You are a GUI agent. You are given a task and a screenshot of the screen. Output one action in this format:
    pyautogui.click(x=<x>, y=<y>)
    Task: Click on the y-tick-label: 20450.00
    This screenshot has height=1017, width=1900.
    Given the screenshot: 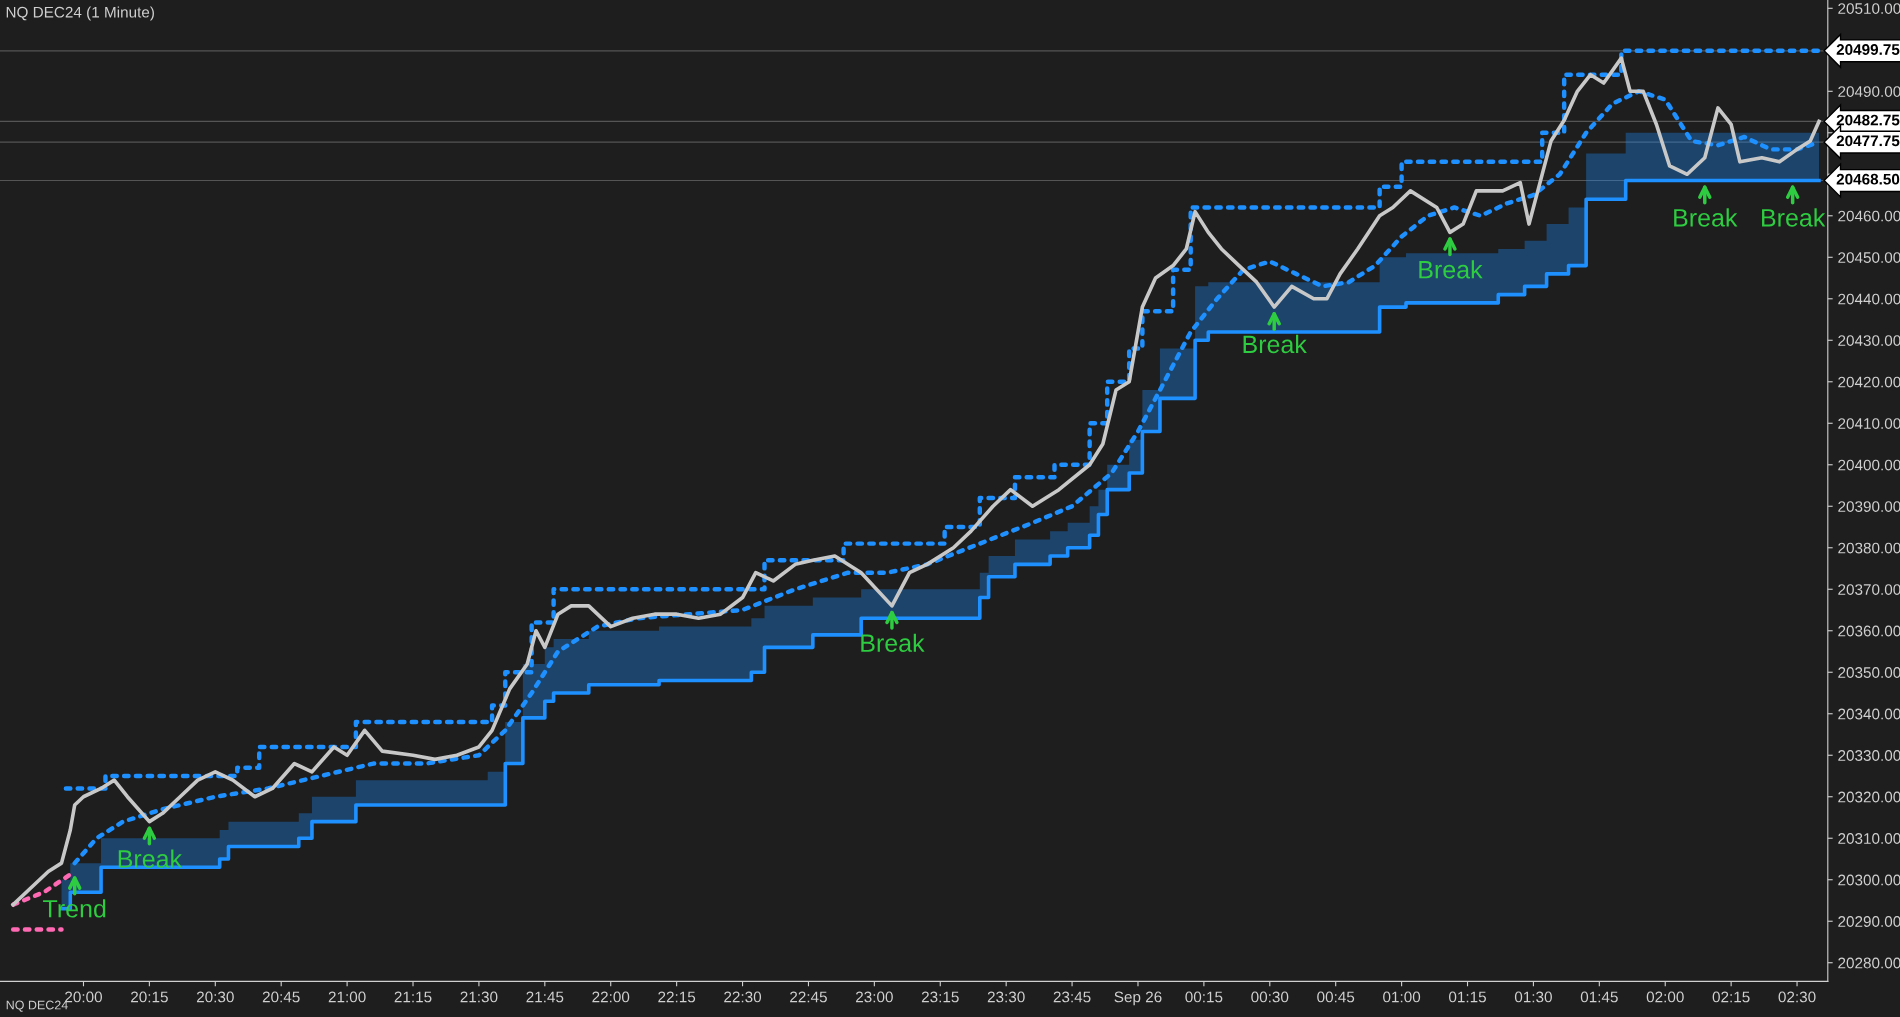 What is the action you would take?
    pyautogui.click(x=1869, y=257)
    